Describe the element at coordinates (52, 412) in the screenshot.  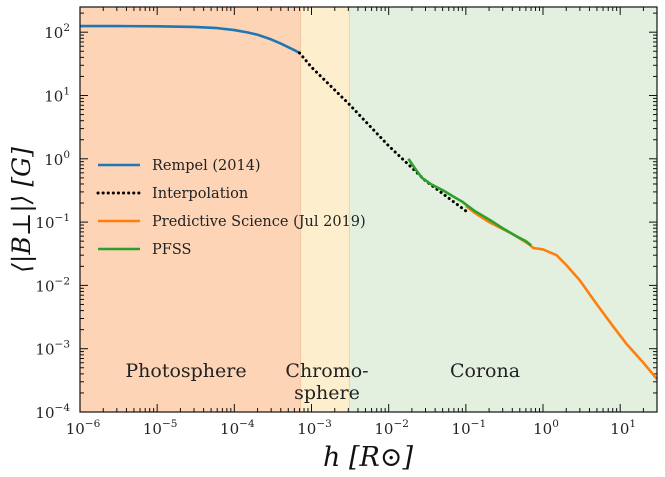
I see `y-tick-label: 10⁻⁴` at that location.